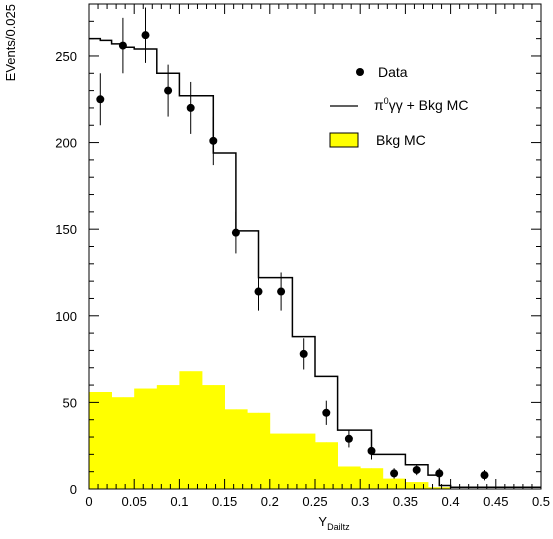  I want to click on x-tick-label: 0.45, so click(495, 501).